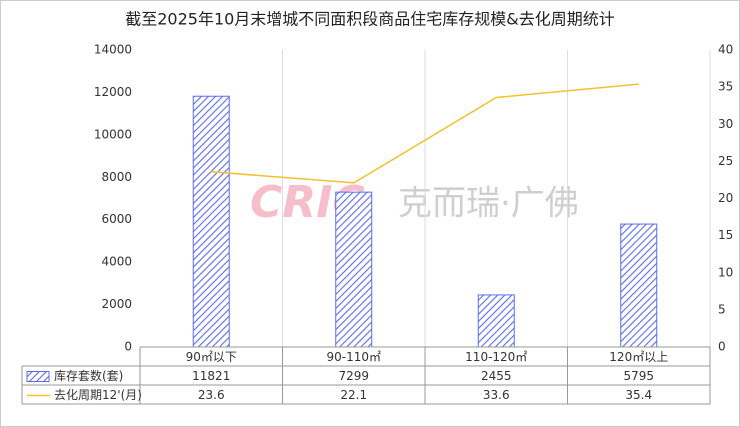 The width and height of the screenshot is (740, 427). What do you see at coordinates (488, 204) in the screenshot?
I see `watermark-text: 克而瑞·广佛` at bounding box center [488, 204].